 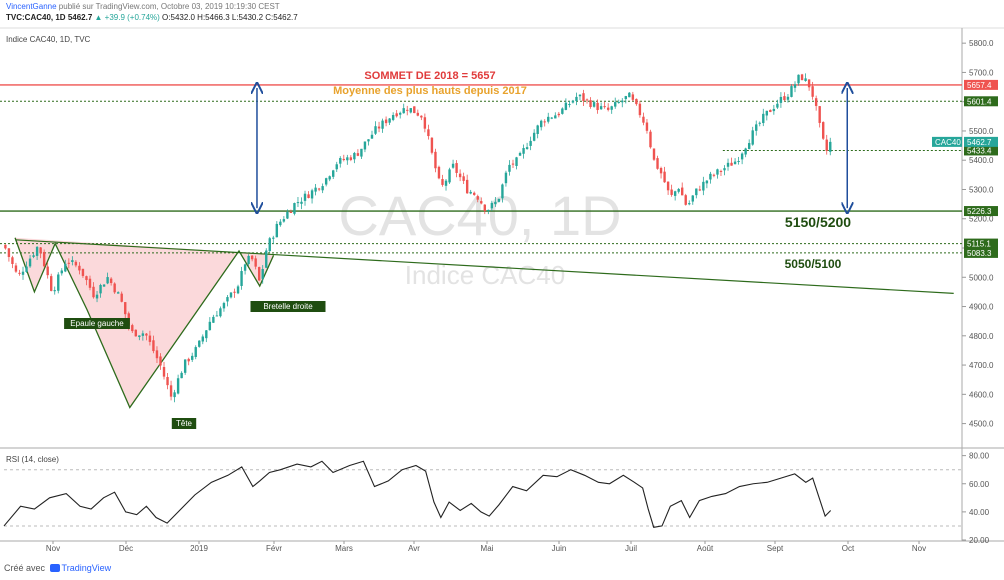 What do you see at coordinates (414, 548) in the screenshot?
I see `x-tick-label: Avr` at bounding box center [414, 548].